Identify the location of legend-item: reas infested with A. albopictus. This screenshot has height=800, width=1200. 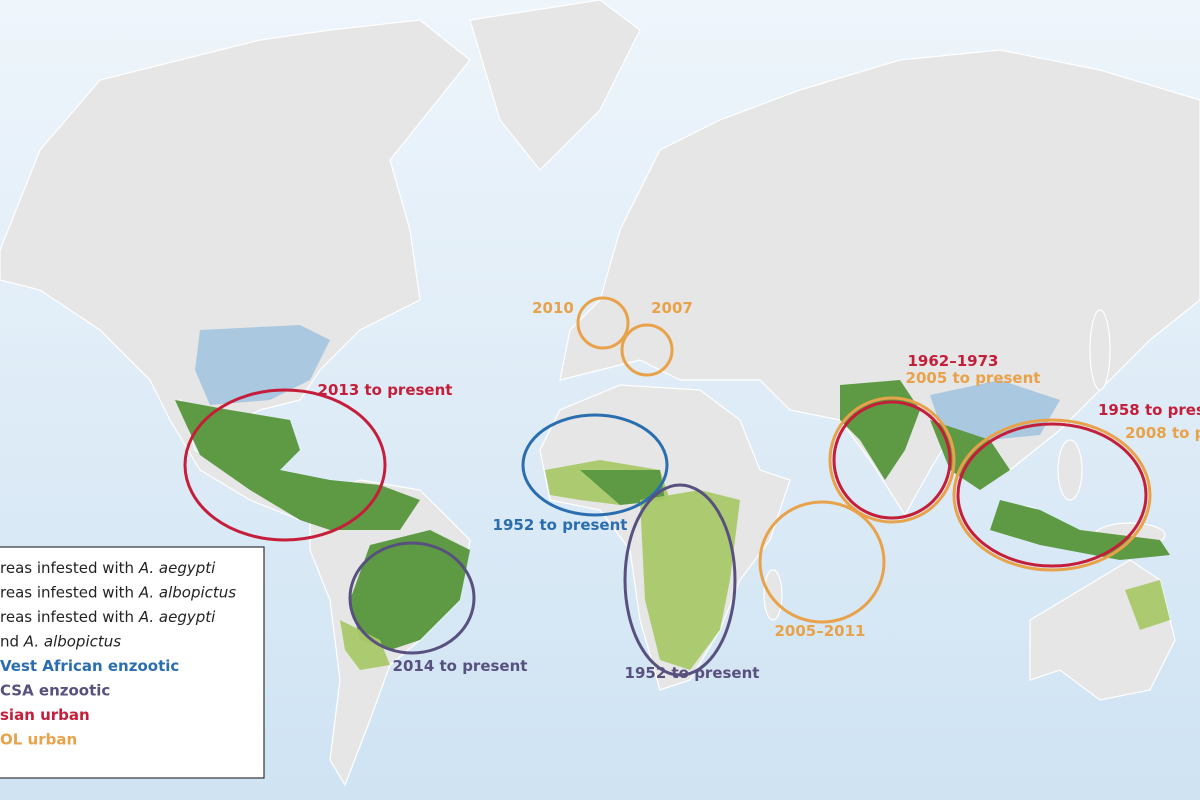
(118, 593).